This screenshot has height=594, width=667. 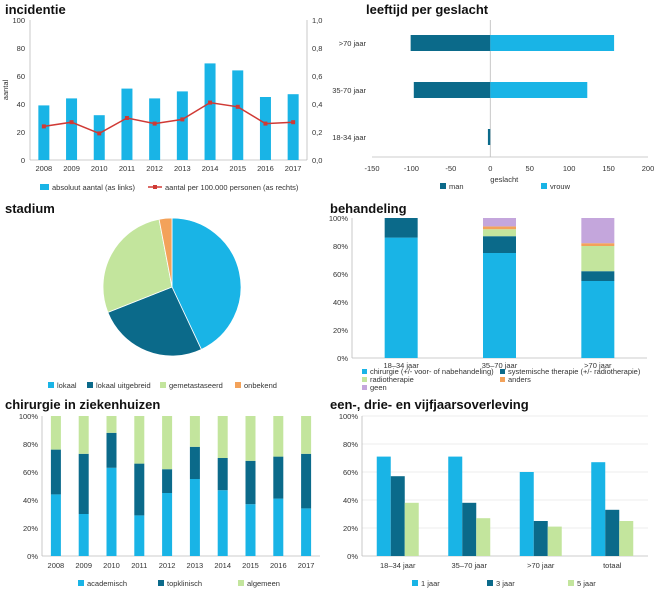 I want to click on chart-title: chirurgie in ziekenhuizen, so click(x=82, y=404).